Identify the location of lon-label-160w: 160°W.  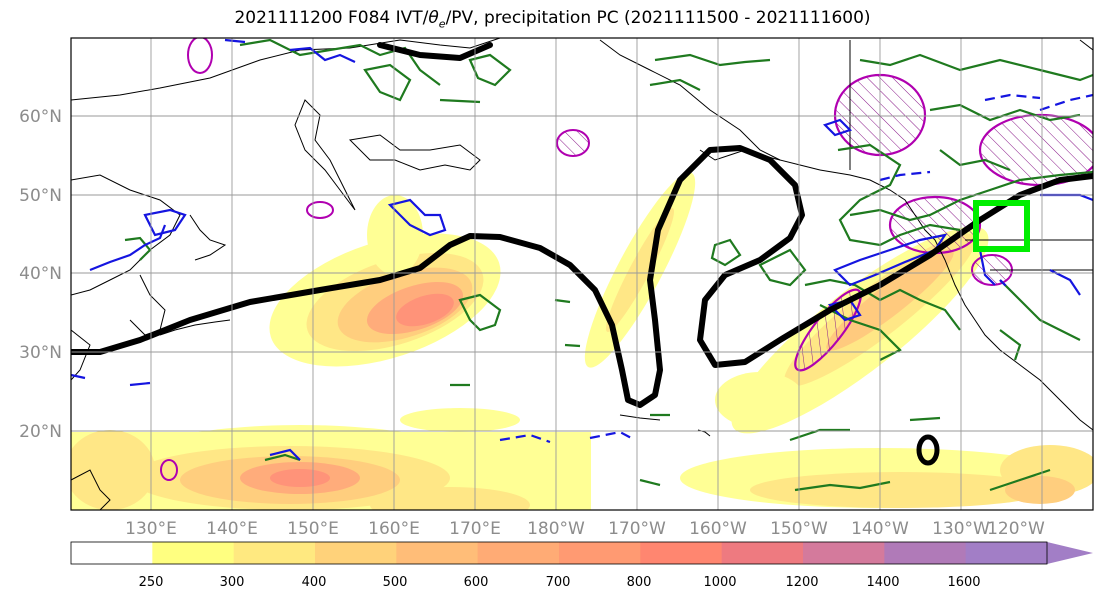
(718, 529).